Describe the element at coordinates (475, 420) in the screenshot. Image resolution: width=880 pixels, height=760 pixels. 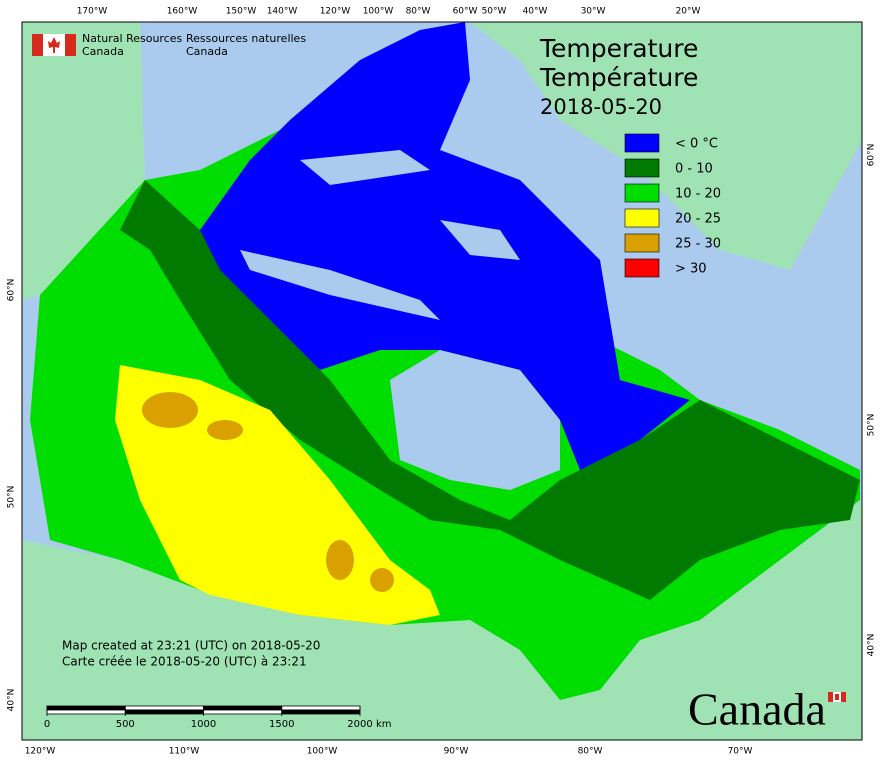
I see `hudson-bay` at that location.